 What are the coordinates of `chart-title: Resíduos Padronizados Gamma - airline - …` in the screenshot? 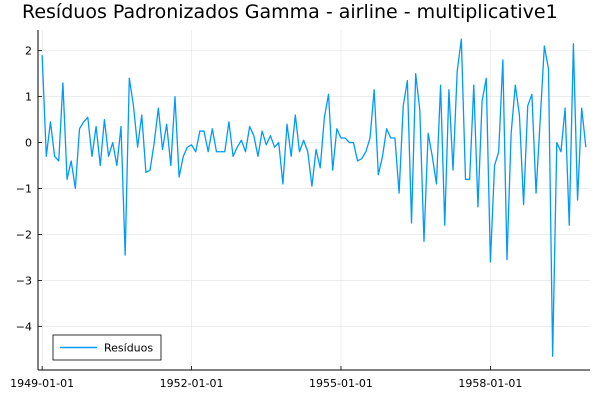 It's located at (290, 12).